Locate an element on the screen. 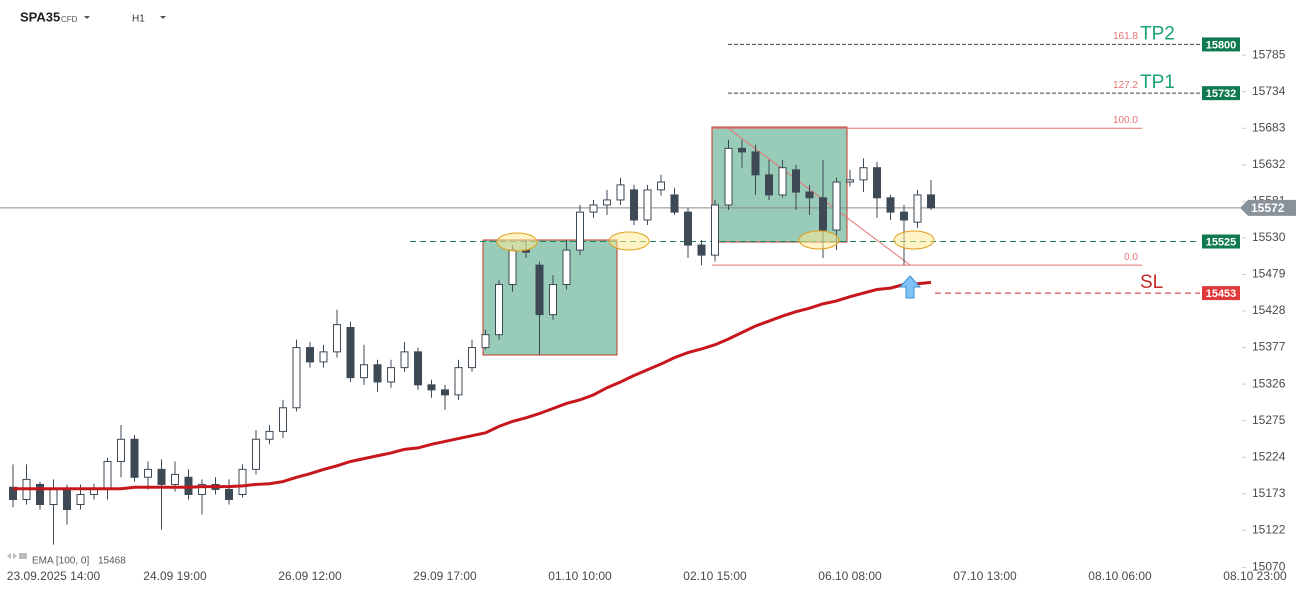  fib-label: 161.8 is located at coordinates (1125, 36).